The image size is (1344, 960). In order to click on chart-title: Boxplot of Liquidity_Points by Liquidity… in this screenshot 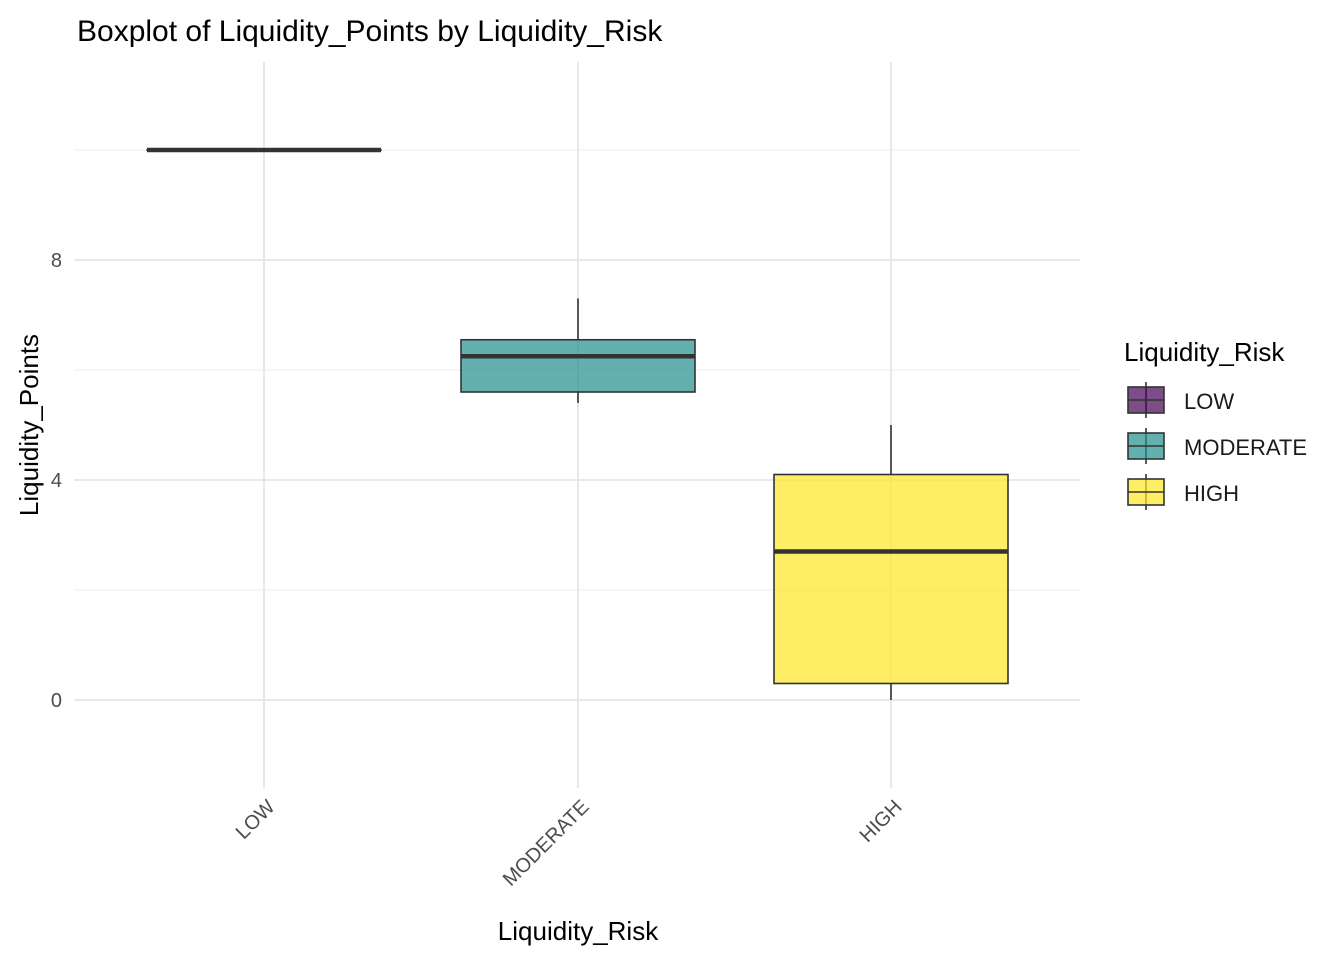, I will do `click(370, 31)`.